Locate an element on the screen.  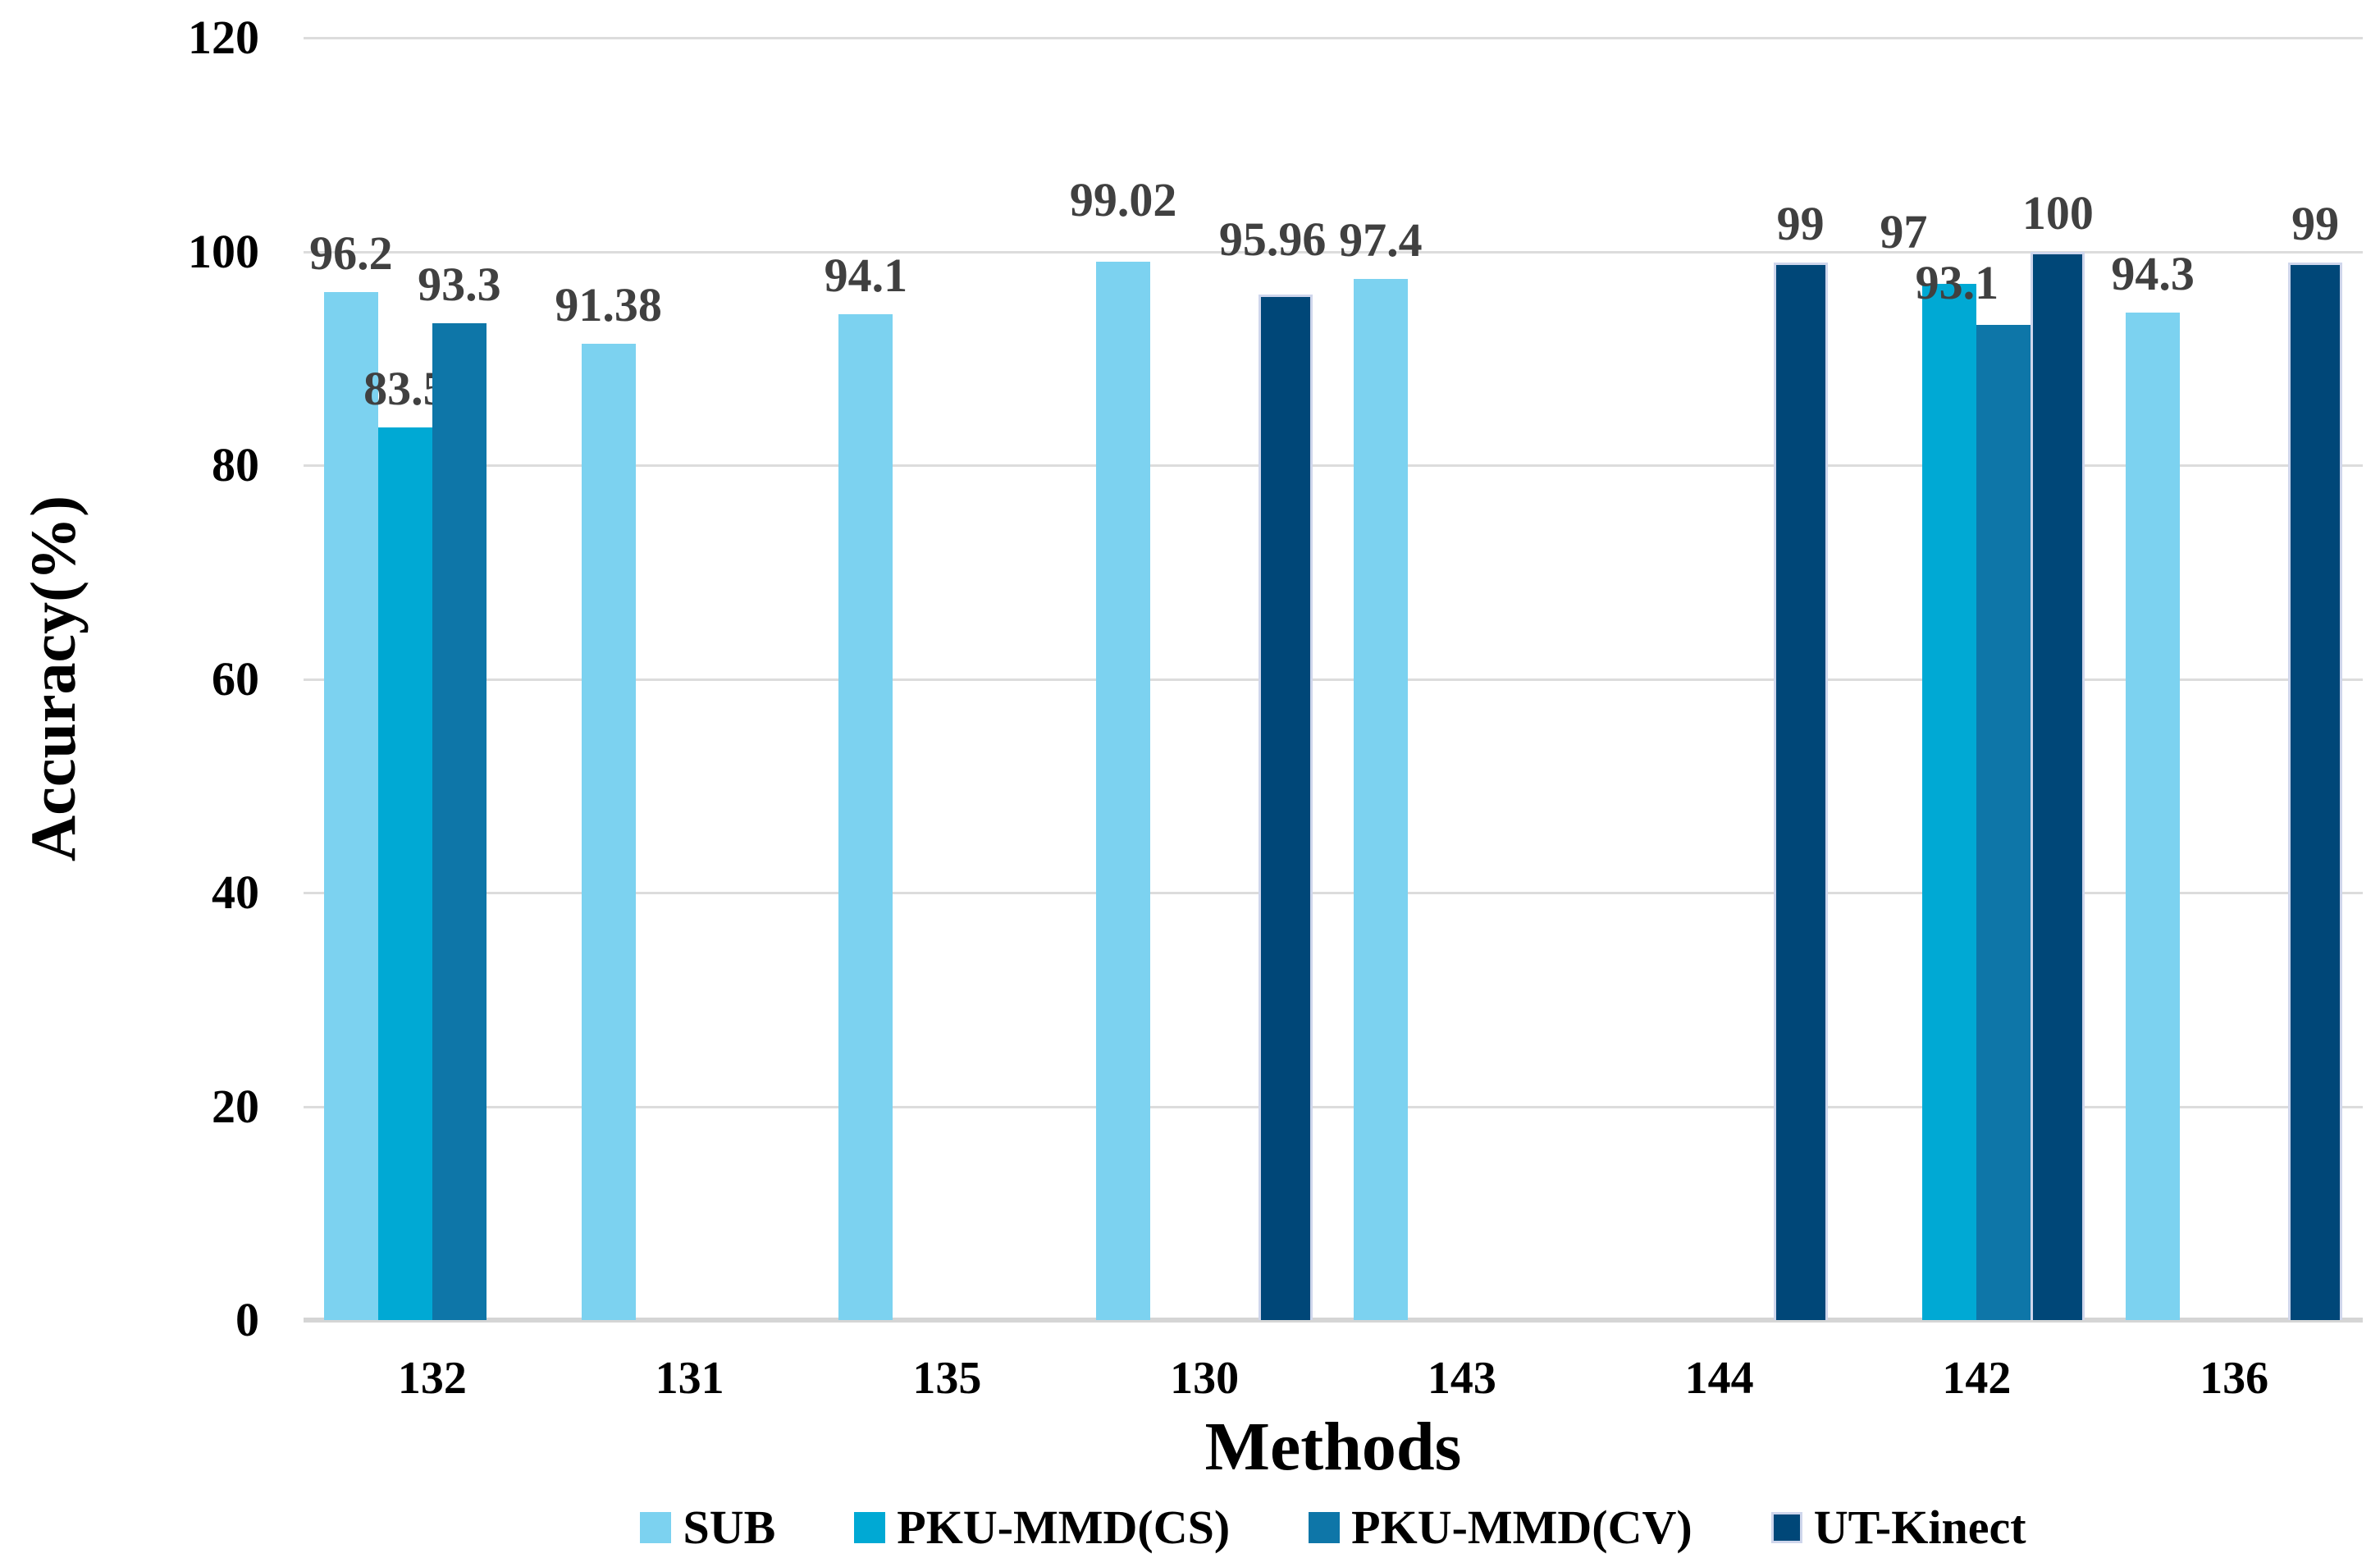
x-category-label-143: 143 is located at coordinates (1462, 1378).